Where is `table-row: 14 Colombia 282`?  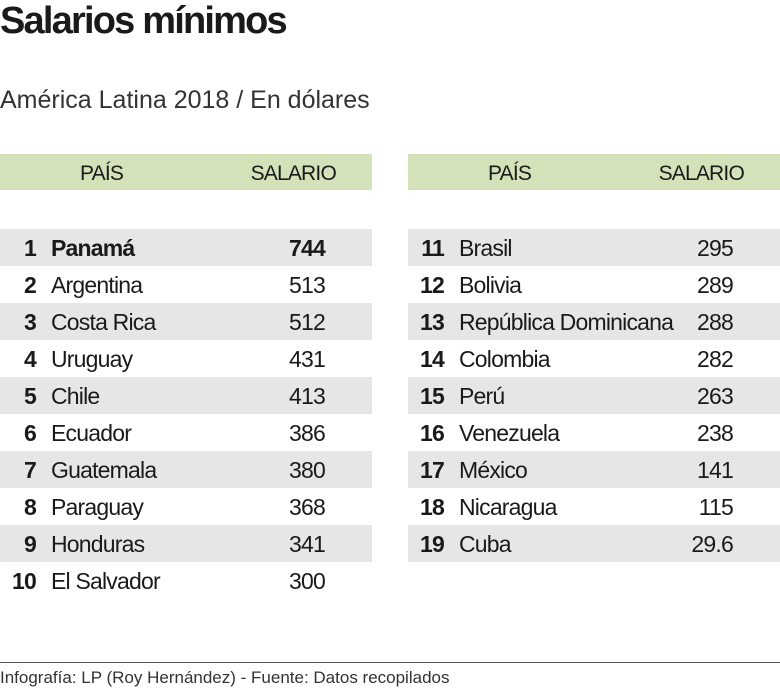
table-row: 14 Colombia 282 is located at coordinates (594, 358).